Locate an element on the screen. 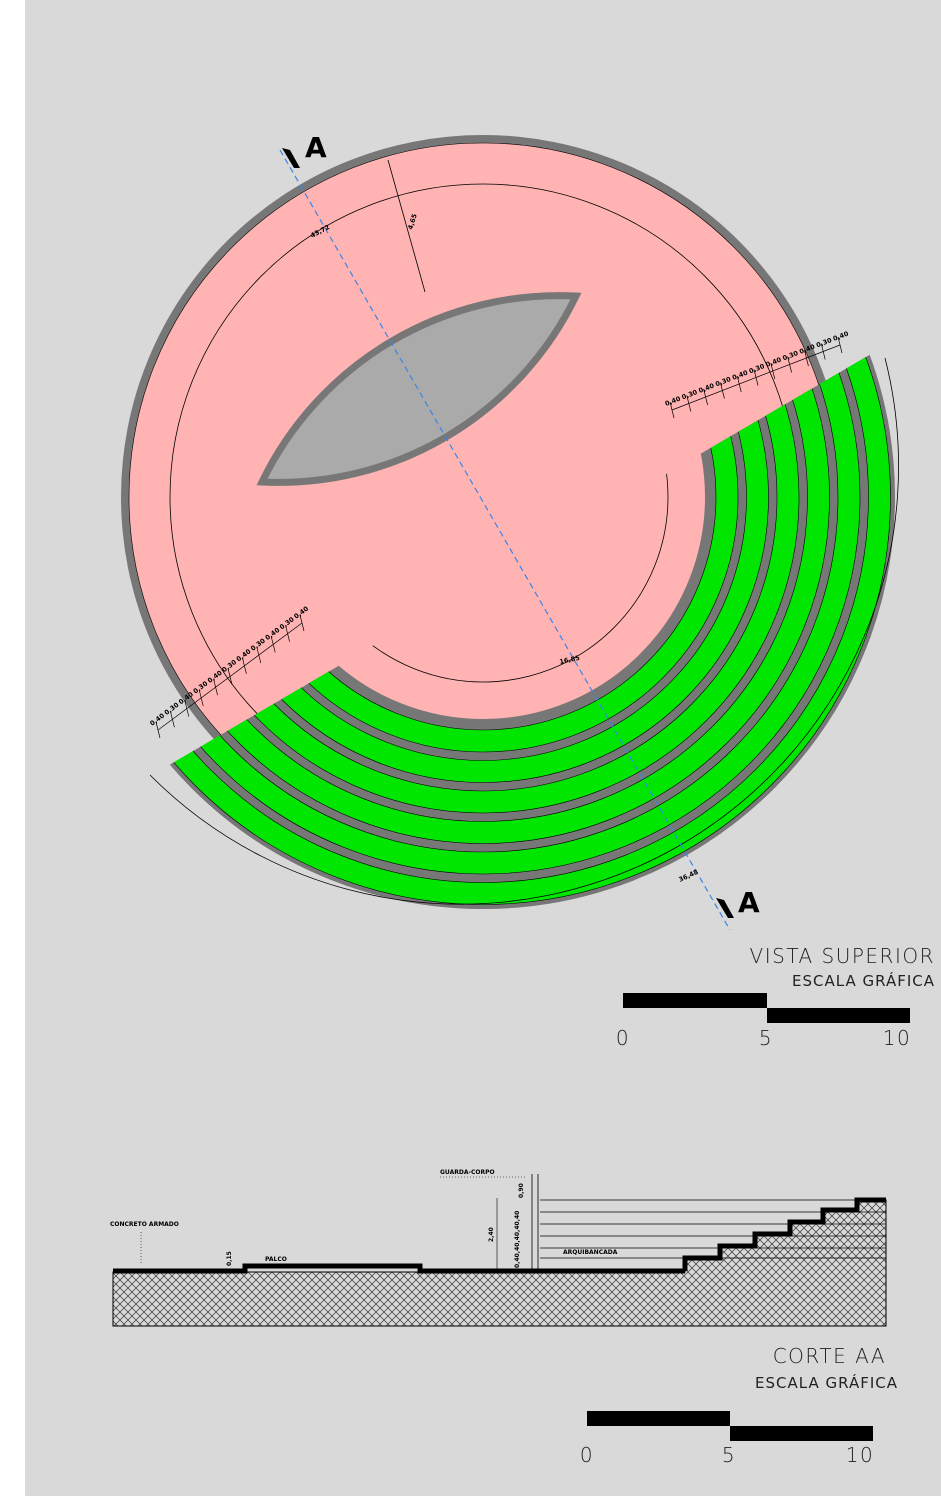 The width and height of the screenshot is (941, 1496). dimension: 0,40,40,40,40,40 is located at coordinates (517, 1239).